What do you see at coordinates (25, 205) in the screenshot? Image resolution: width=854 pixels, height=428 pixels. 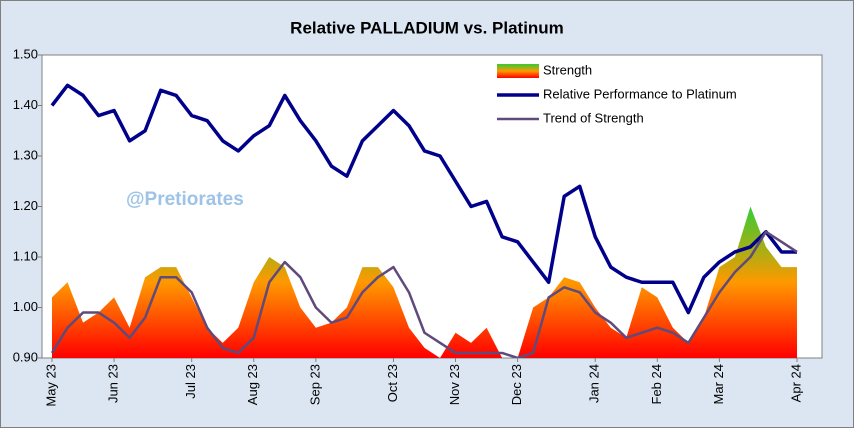 I see `y-tick-label: 1.20` at bounding box center [25, 205].